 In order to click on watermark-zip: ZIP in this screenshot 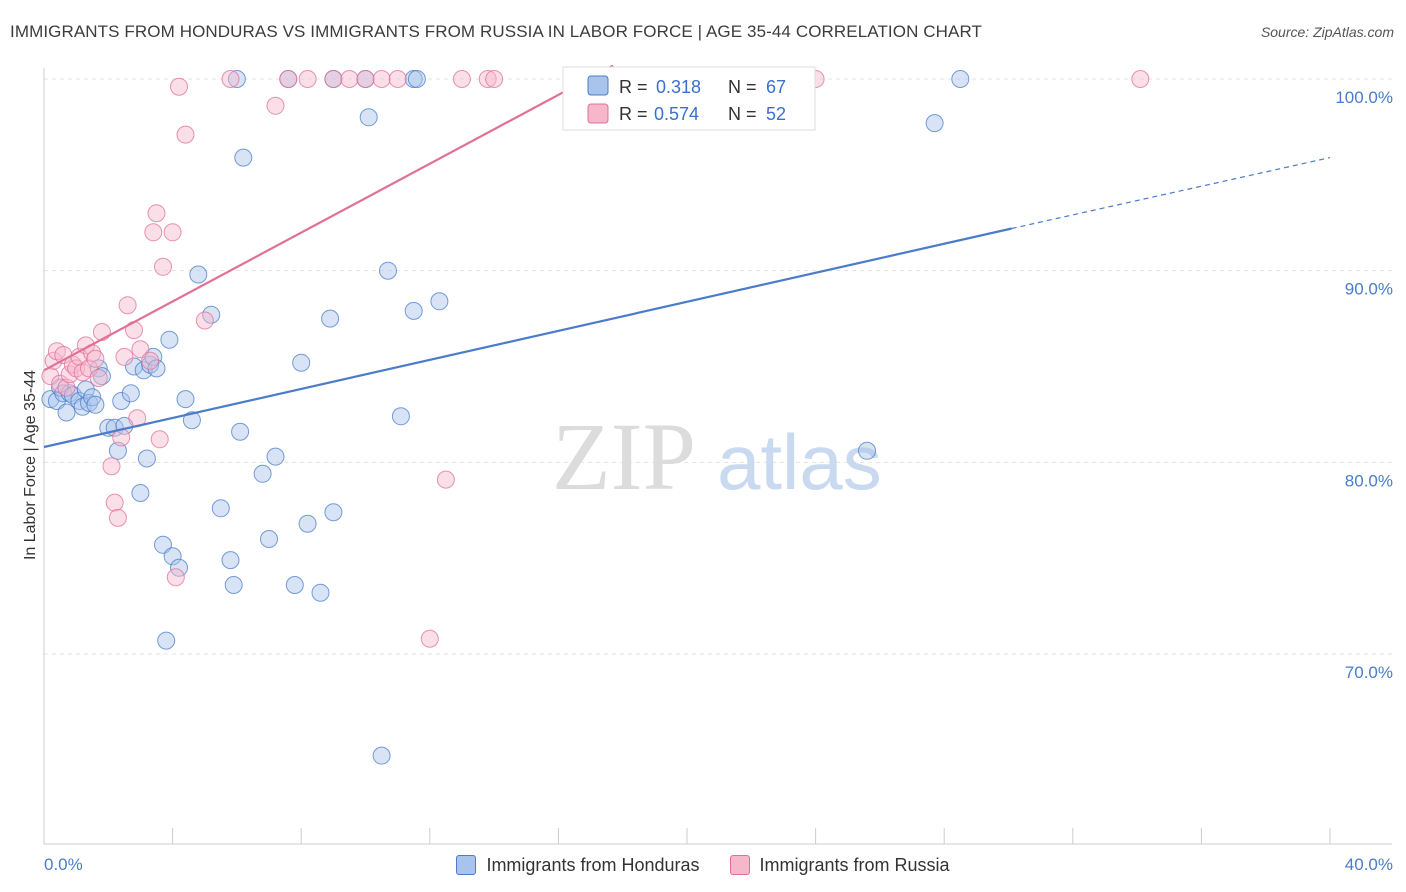, I will do `click(624, 456)`.